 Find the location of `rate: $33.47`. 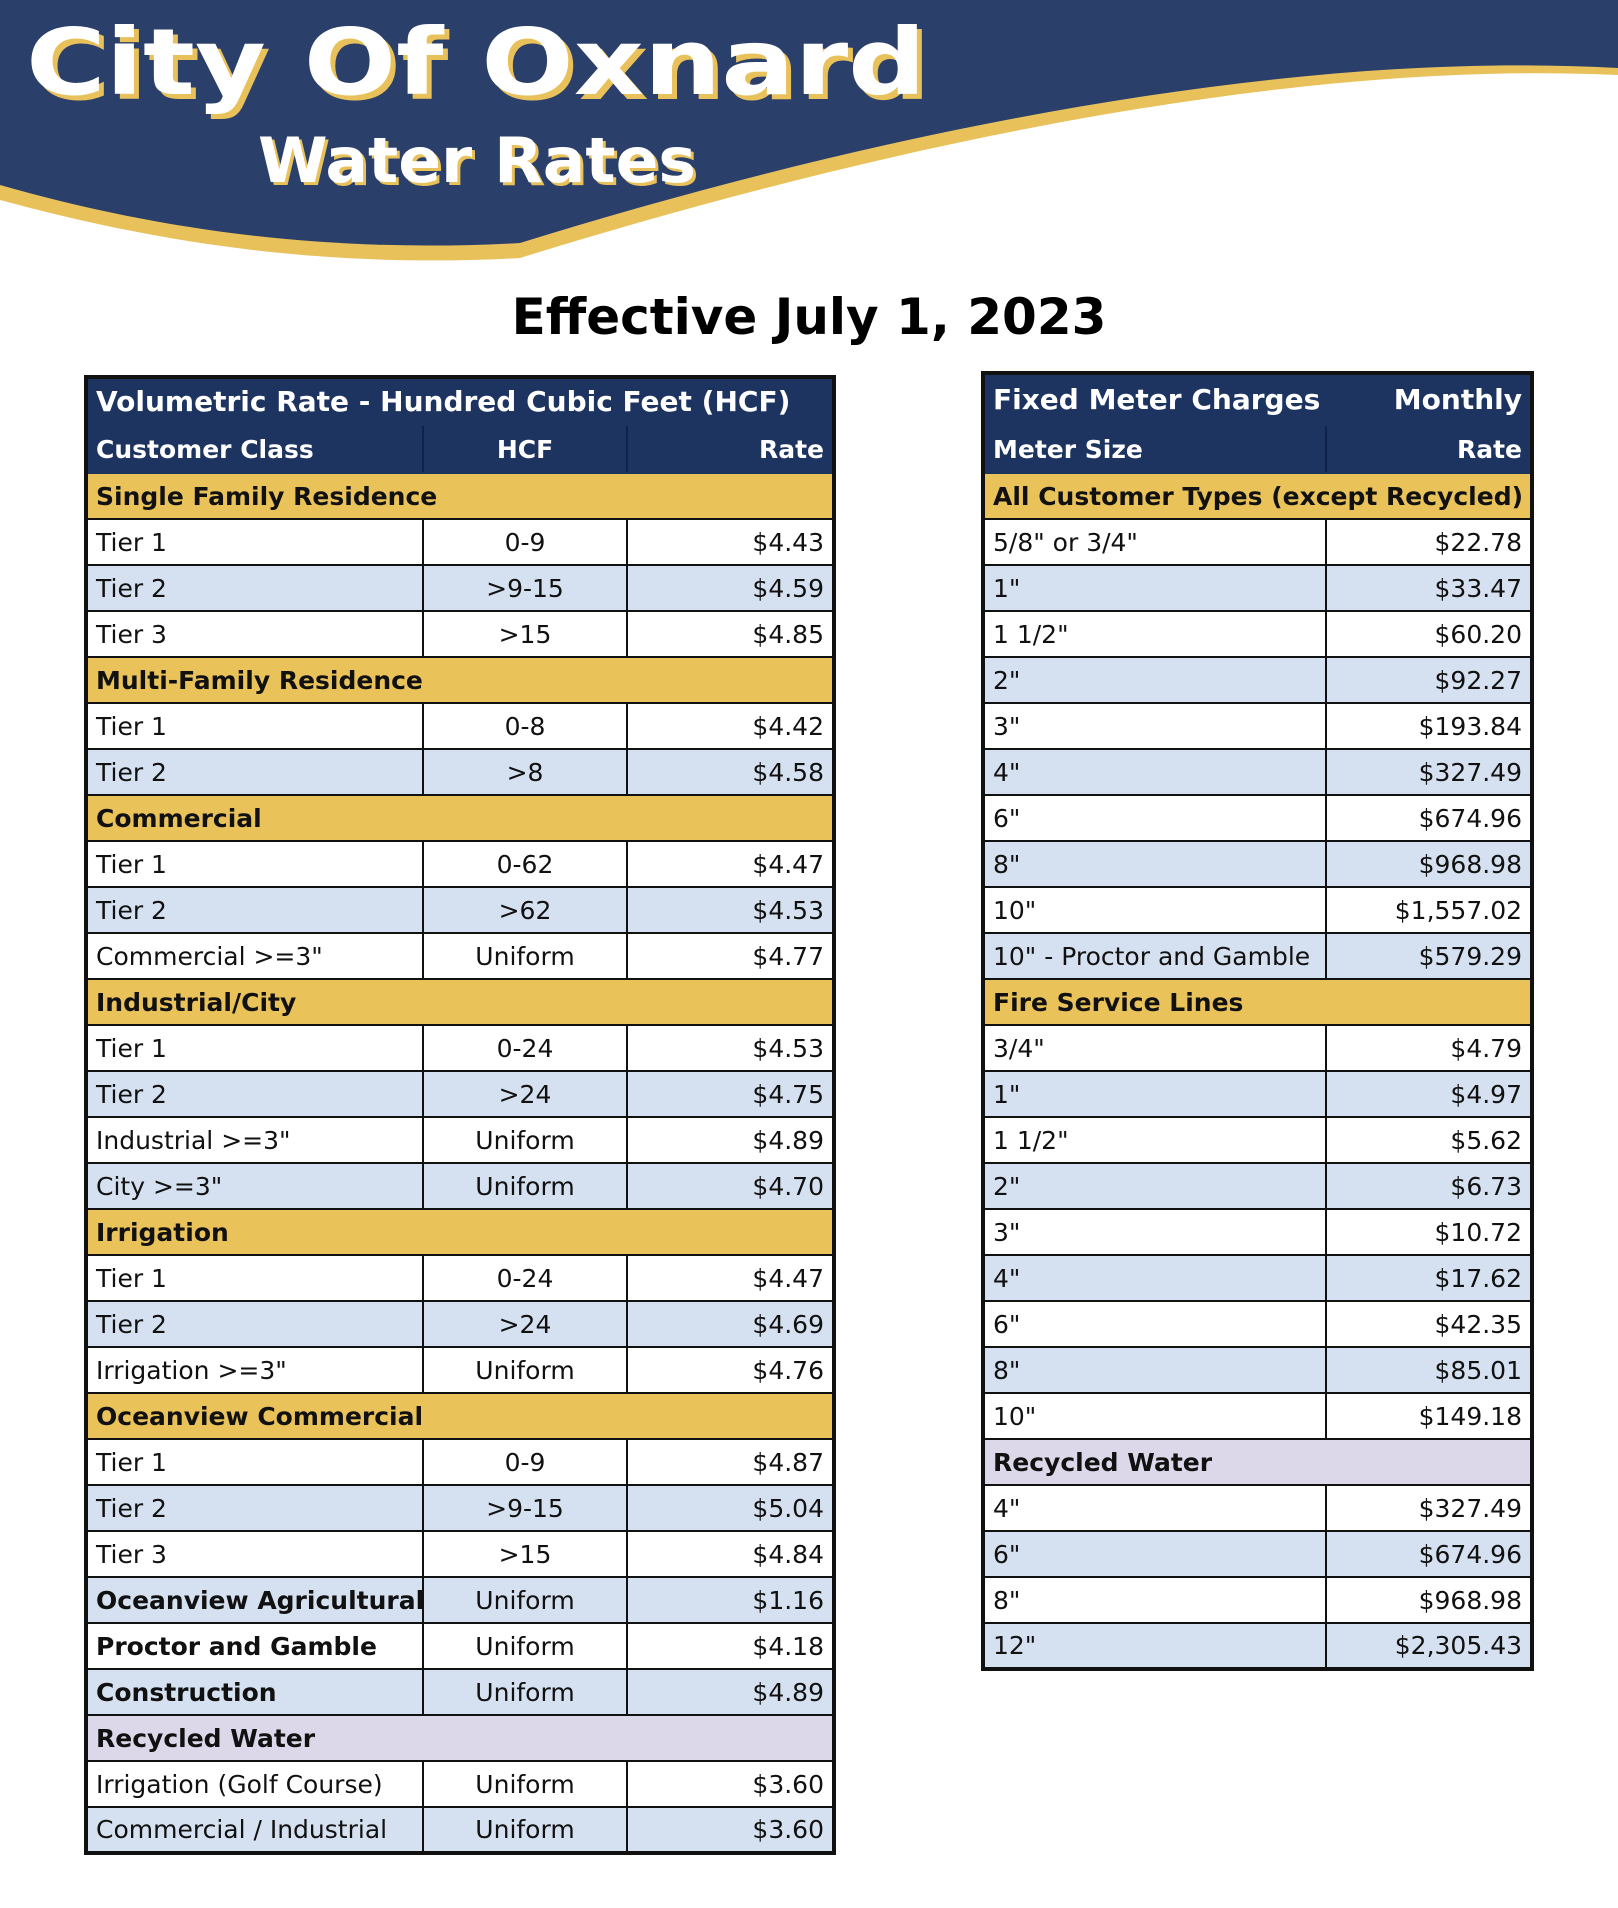

rate: $33.47 is located at coordinates (1429, 588).